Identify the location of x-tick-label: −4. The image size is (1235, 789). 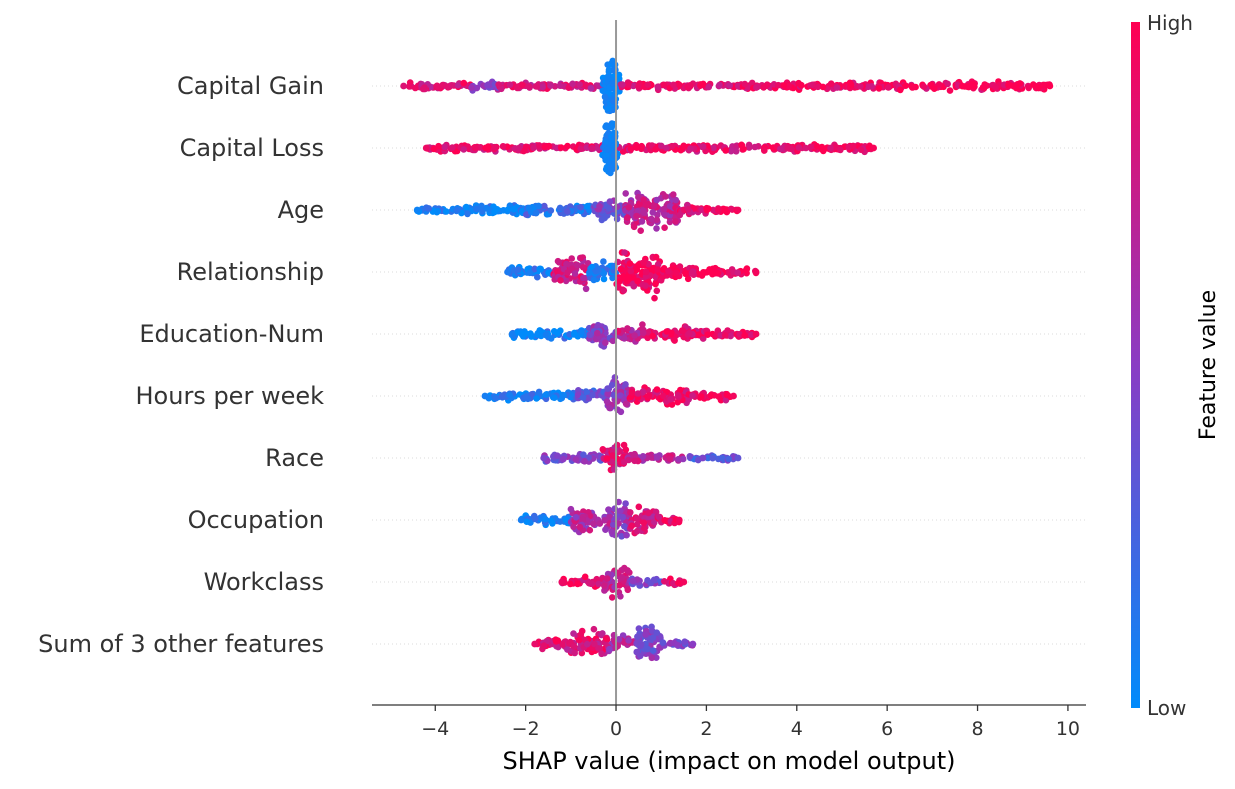
(435, 729).